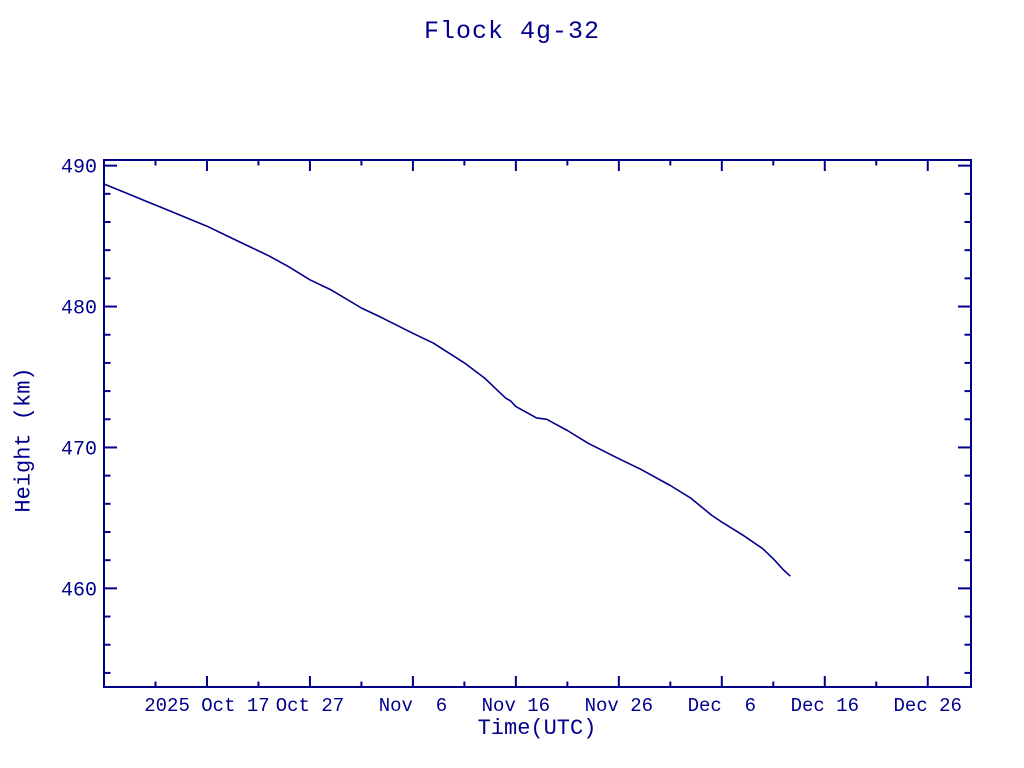 Image resolution: width=1024 pixels, height=768 pixels. What do you see at coordinates (722, 706) in the screenshot?
I see `x-tick-label: Dec 6` at bounding box center [722, 706].